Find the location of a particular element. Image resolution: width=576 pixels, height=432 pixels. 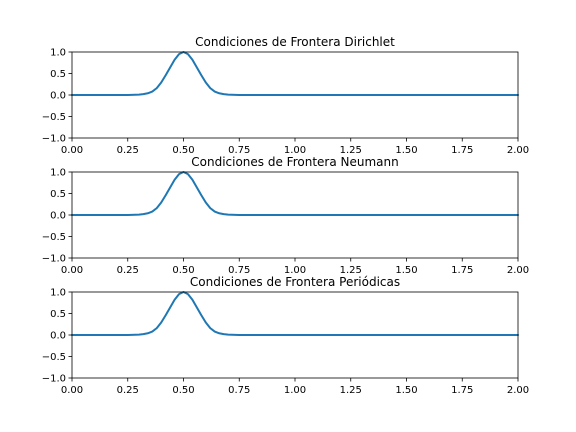

chart-title: Condiciones de Frontera Dirichlet is located at coordinates (295, 42).